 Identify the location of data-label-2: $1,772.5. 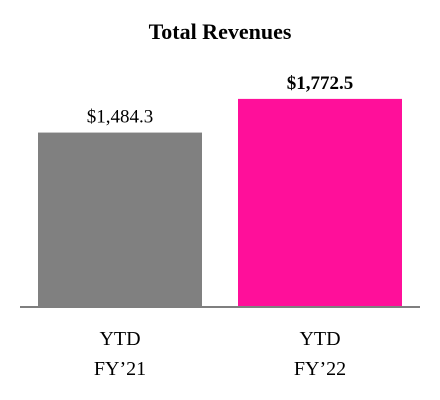
(320, 83).